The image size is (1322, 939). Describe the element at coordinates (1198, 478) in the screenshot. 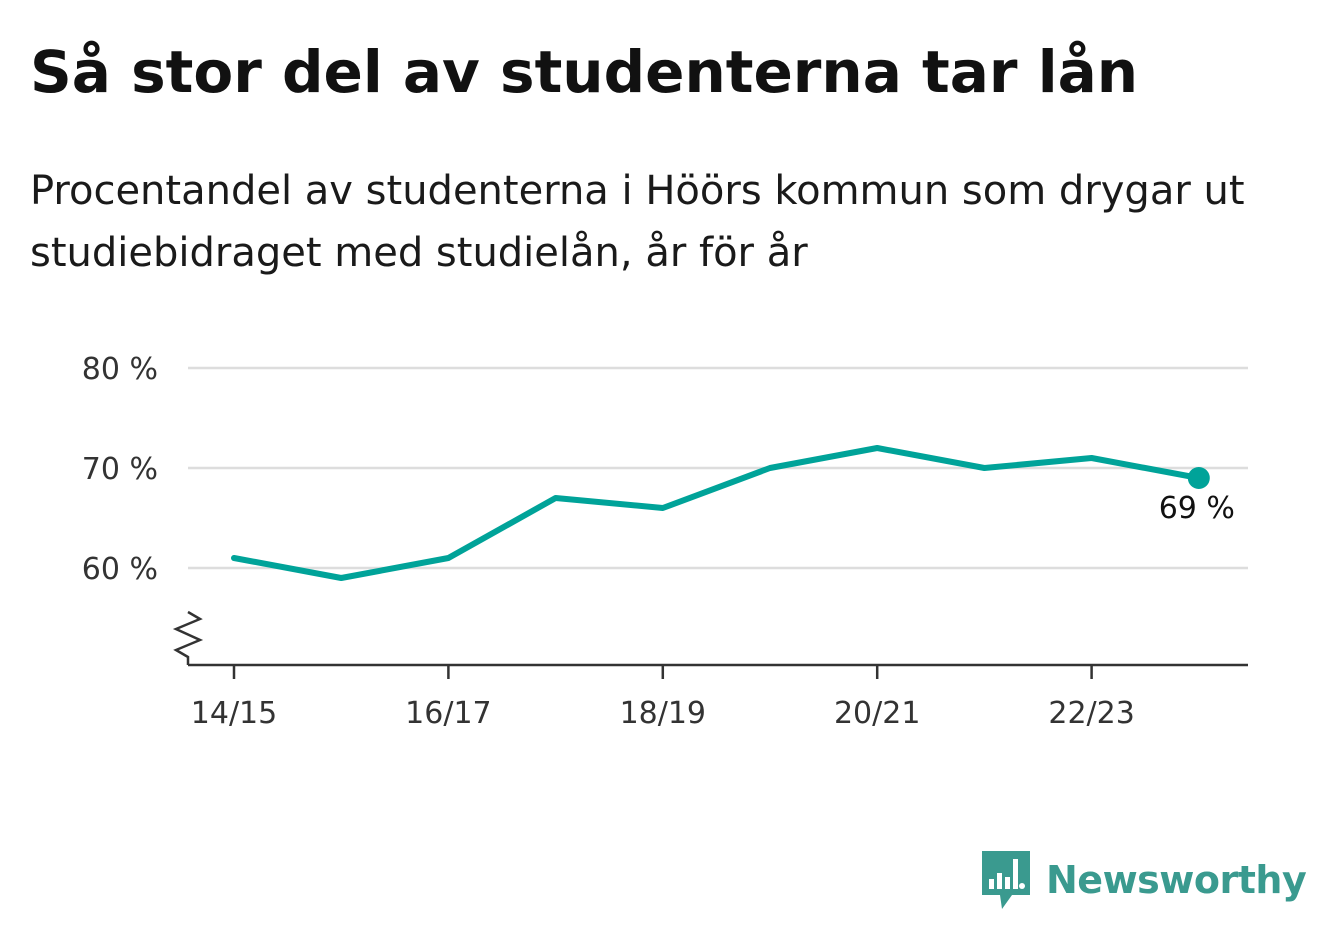

I see `data-point-last` at that location.